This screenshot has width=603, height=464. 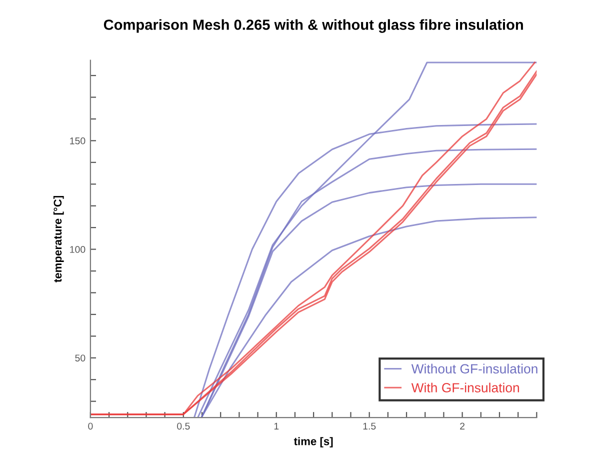 What do you see at coordinates (90, 426) in the screenshot?
I see `x-tick-label: 0` at bounding box center [90, 426].